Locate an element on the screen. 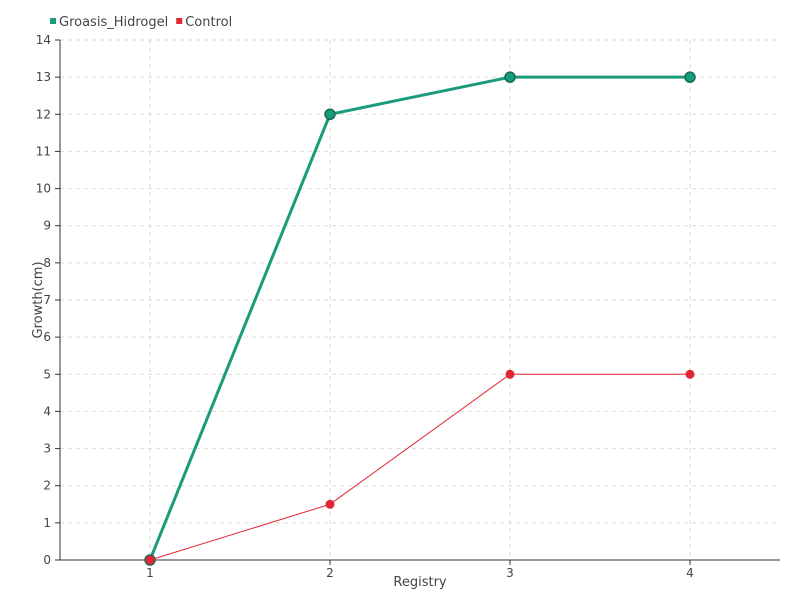 Image resolution: width=800 pixels, height=600 pixels. y-tick-label: 5 is located at coordinates (47, 374).